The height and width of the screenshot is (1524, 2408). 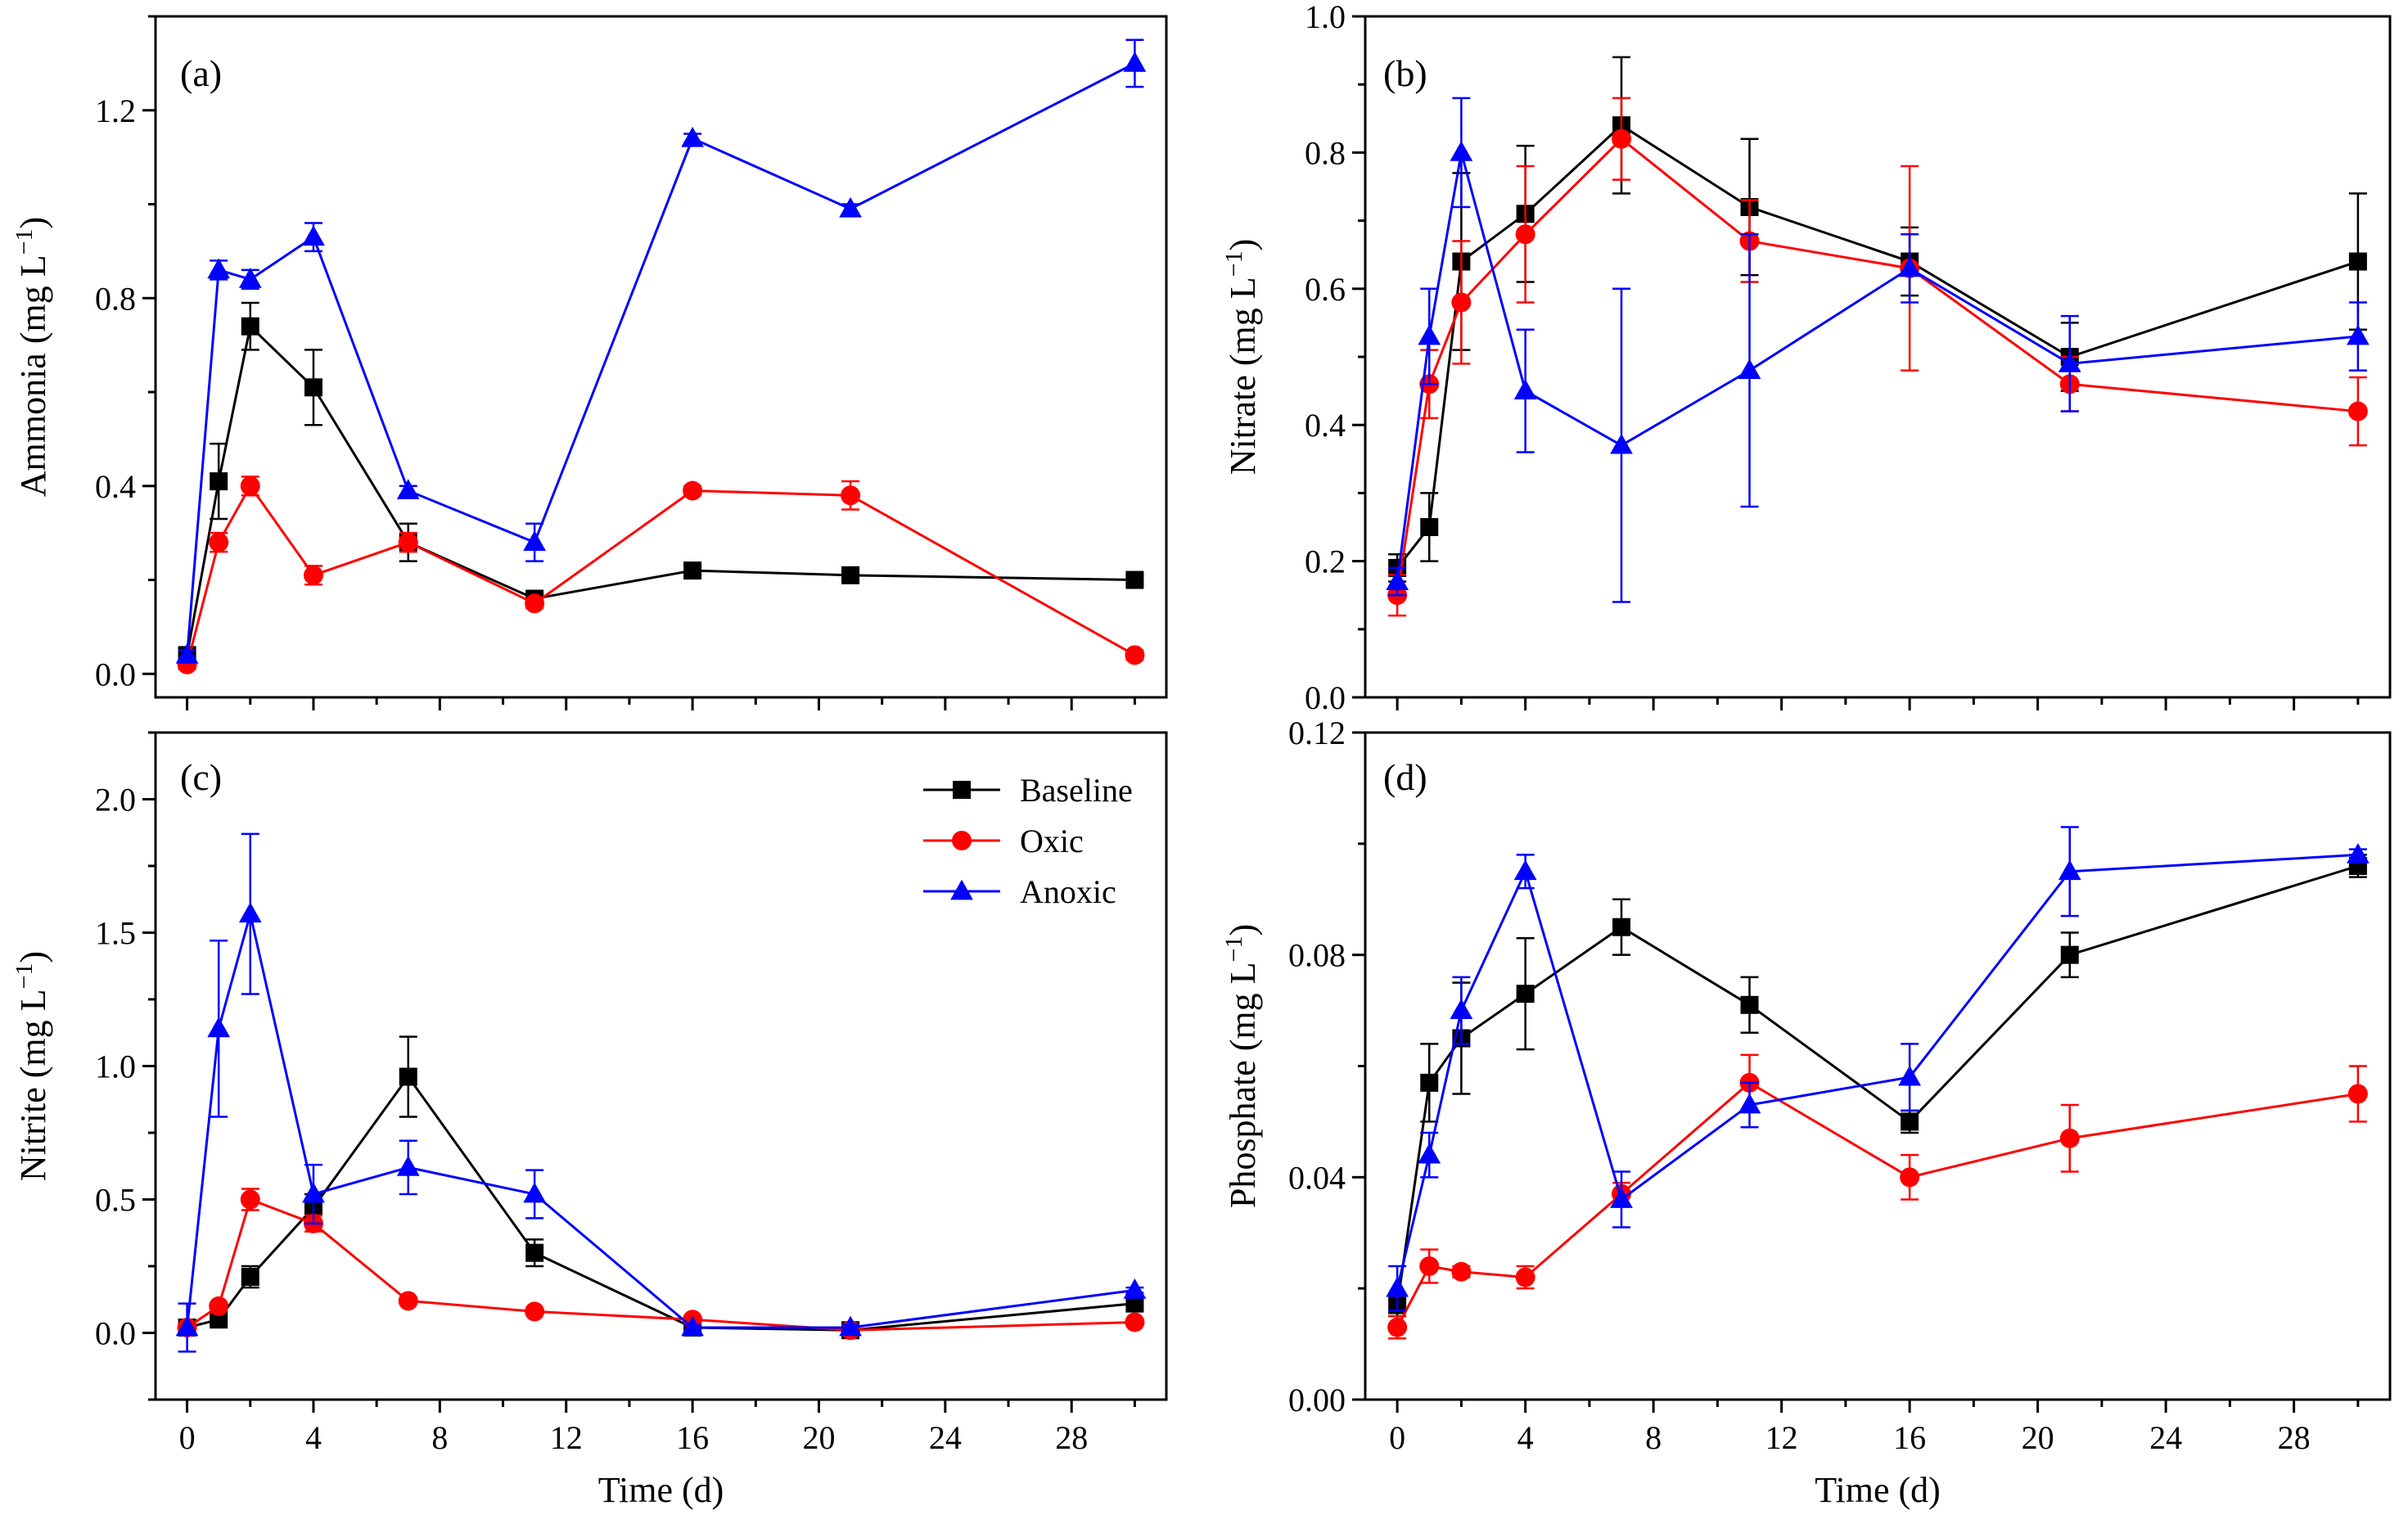 I want to click on x-tick-label: 8, so click(x=1653, y=1437).